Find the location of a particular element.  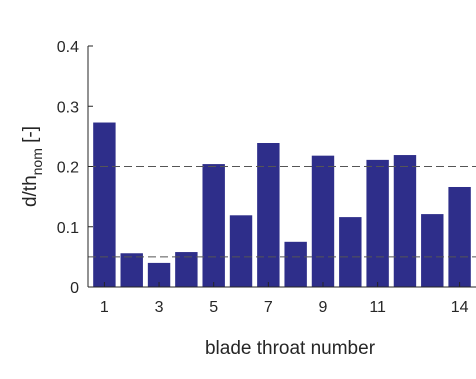

x-tick-label-2: 5 is located at coordinates (213, 307).